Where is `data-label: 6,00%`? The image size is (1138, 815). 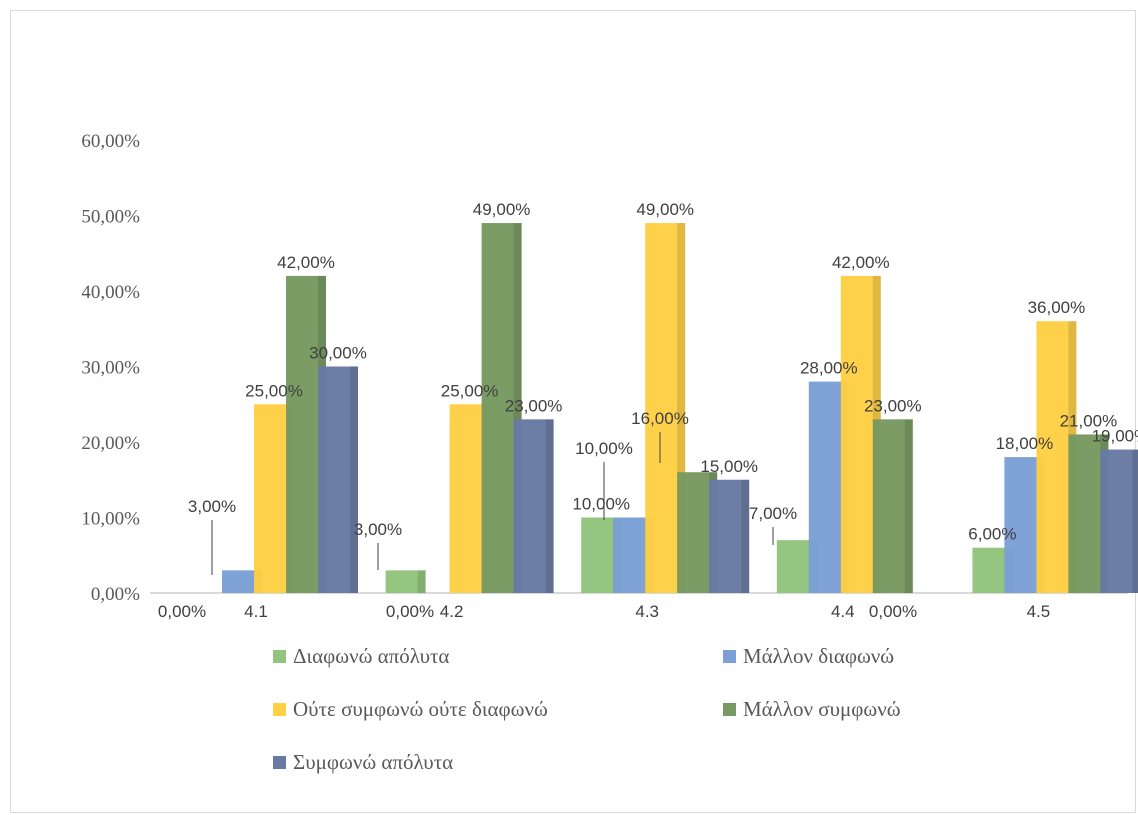
data-label: 6,00% is located at coordinates (992, 534).